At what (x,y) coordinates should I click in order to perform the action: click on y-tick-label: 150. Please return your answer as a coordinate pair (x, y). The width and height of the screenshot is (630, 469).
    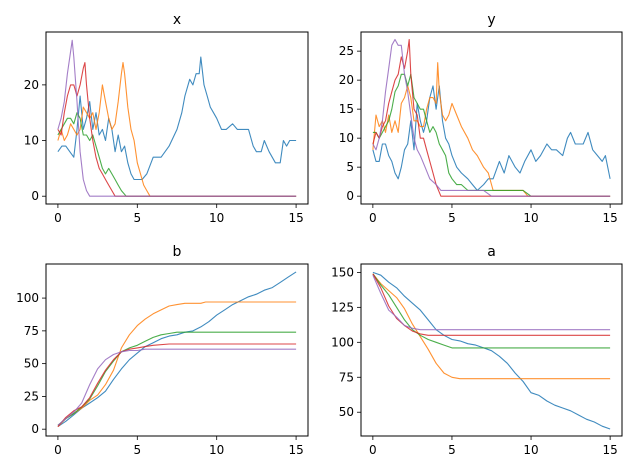
    Looking at the image, I should click on (342, 272).